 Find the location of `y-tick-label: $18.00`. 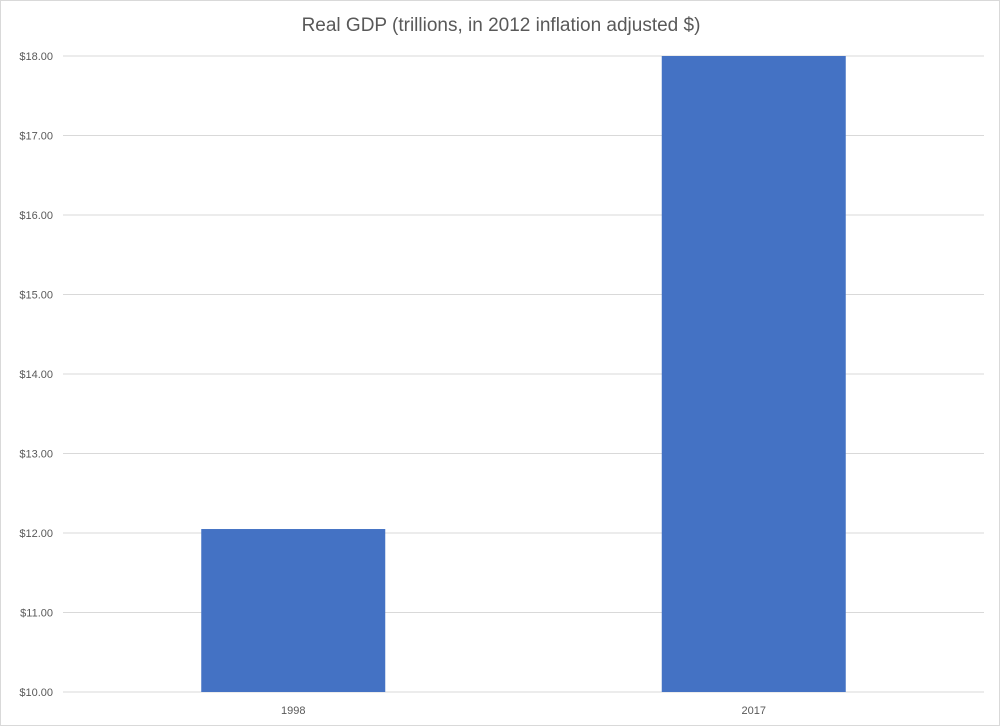

y-tick-label: $18.00 is located at coordinates (36, 57).